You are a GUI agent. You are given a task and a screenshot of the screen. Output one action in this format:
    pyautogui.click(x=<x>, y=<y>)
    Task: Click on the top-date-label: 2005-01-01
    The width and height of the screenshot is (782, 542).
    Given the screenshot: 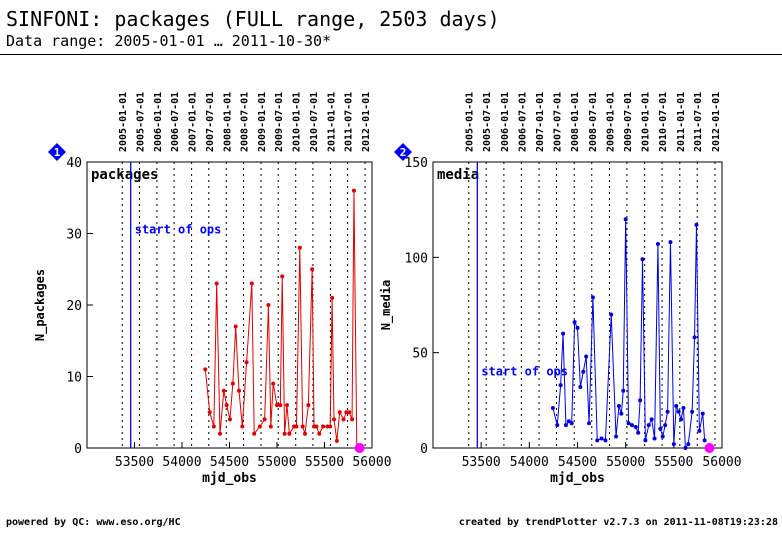 What is the action you would take?
    pyautogui.click(x=470, y=122)
    